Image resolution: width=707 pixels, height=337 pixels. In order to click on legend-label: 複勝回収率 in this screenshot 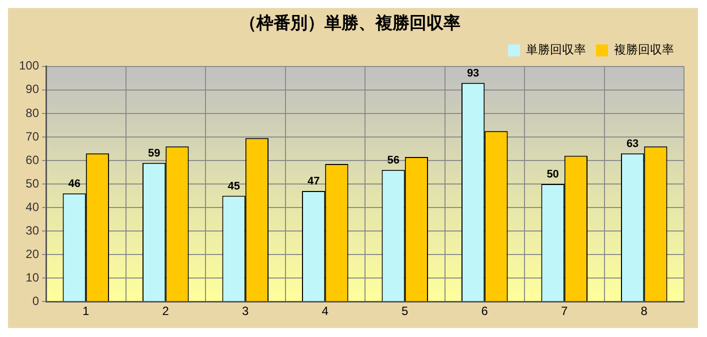, I will do `click(644, 49)`.